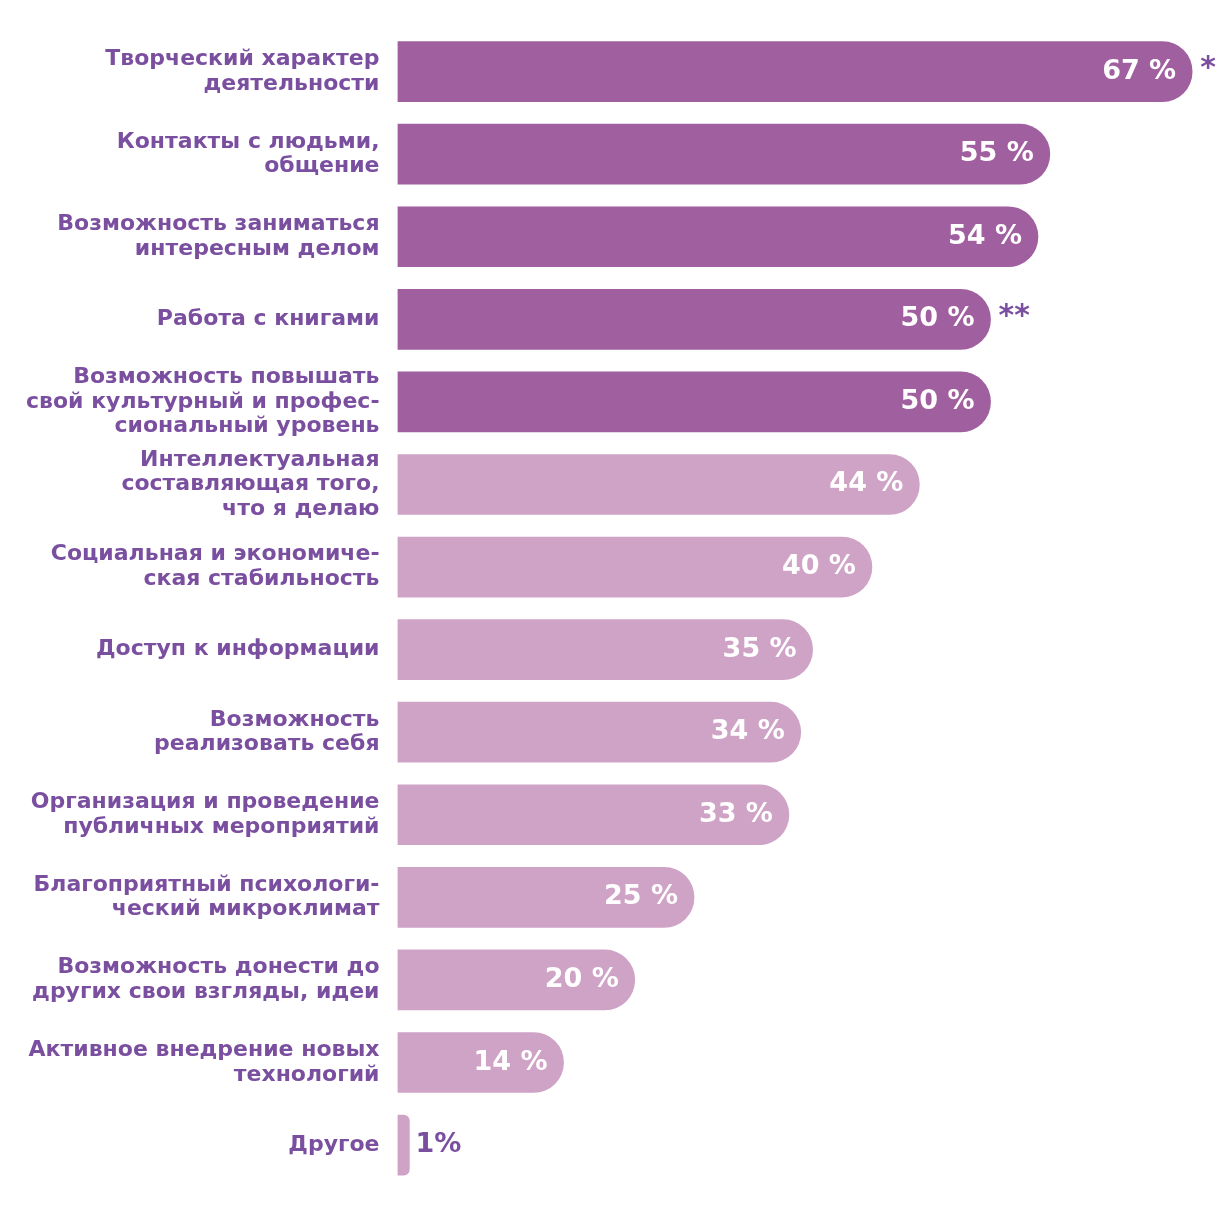  I want to click on data-label: 25 %, so click(641, 895).